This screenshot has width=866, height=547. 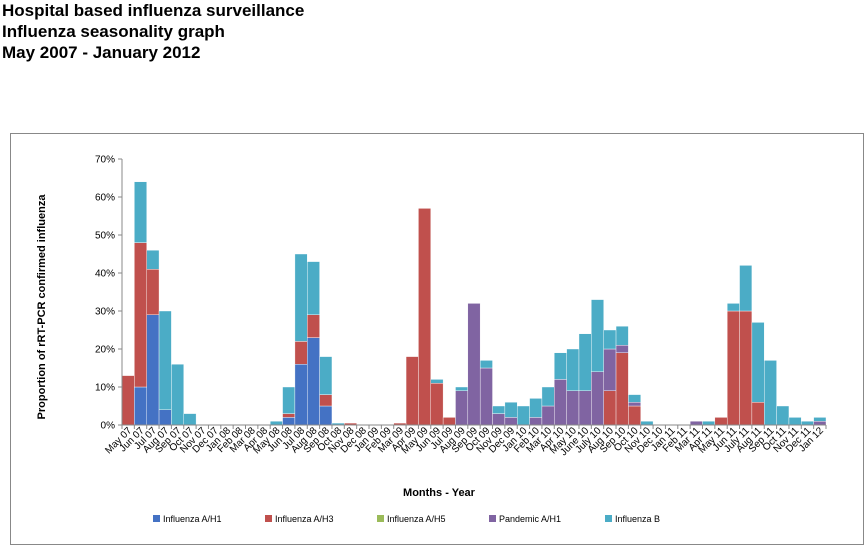 What do you see at coordinates (105, 160) in the screenshot?
I see `y-tick-label: 70%` at bounding box center [105, 160].